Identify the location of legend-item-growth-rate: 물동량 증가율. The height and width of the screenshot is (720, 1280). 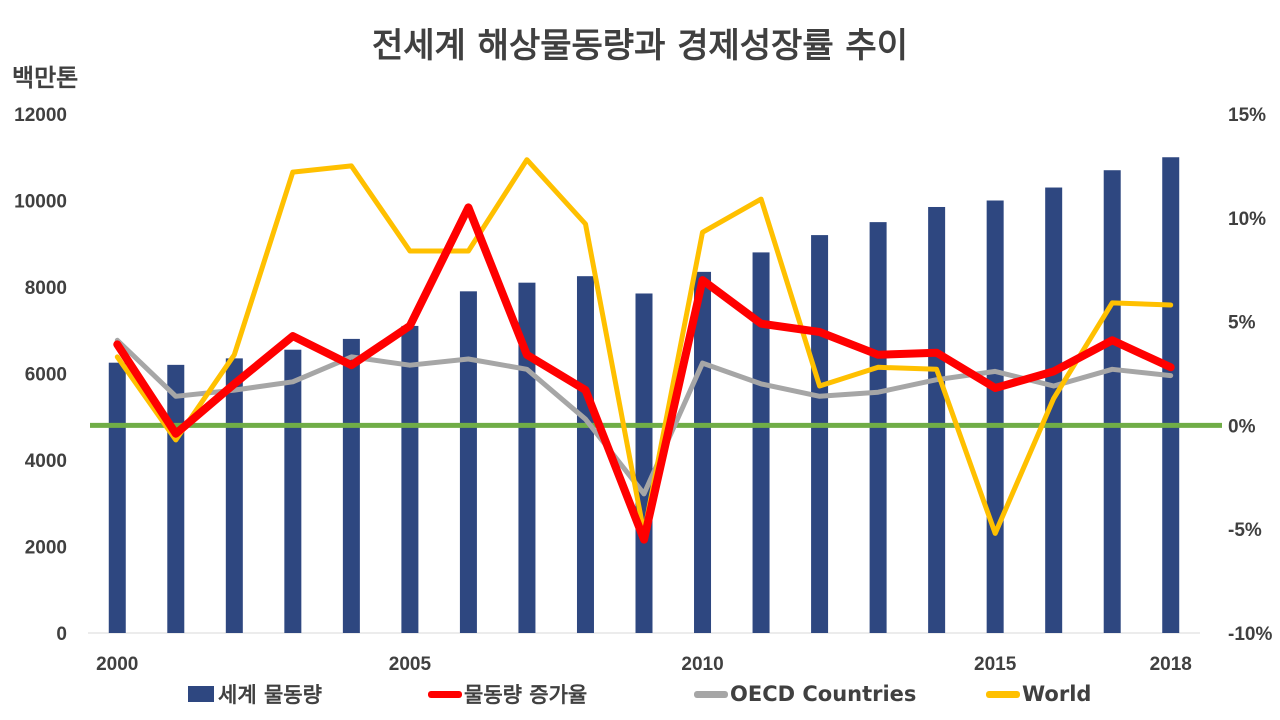
(507, 694).